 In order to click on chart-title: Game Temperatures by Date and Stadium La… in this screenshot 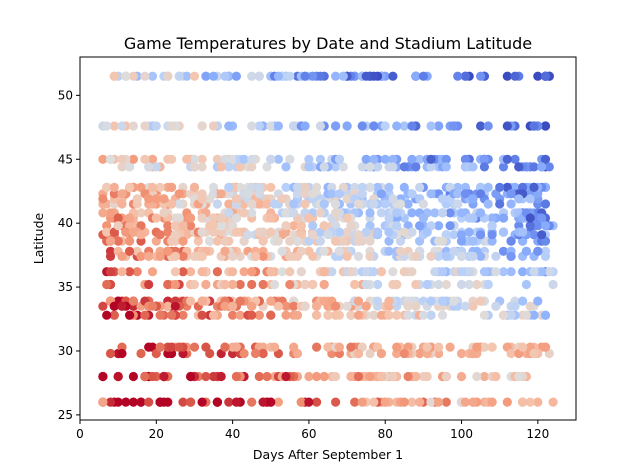, I will do `click(328, 43)`.